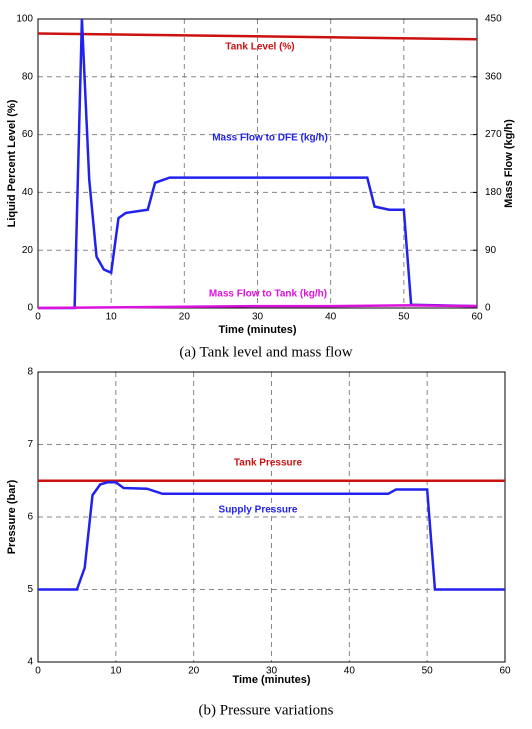  I want to click on y-tick-label: 80, so click(28, 76).